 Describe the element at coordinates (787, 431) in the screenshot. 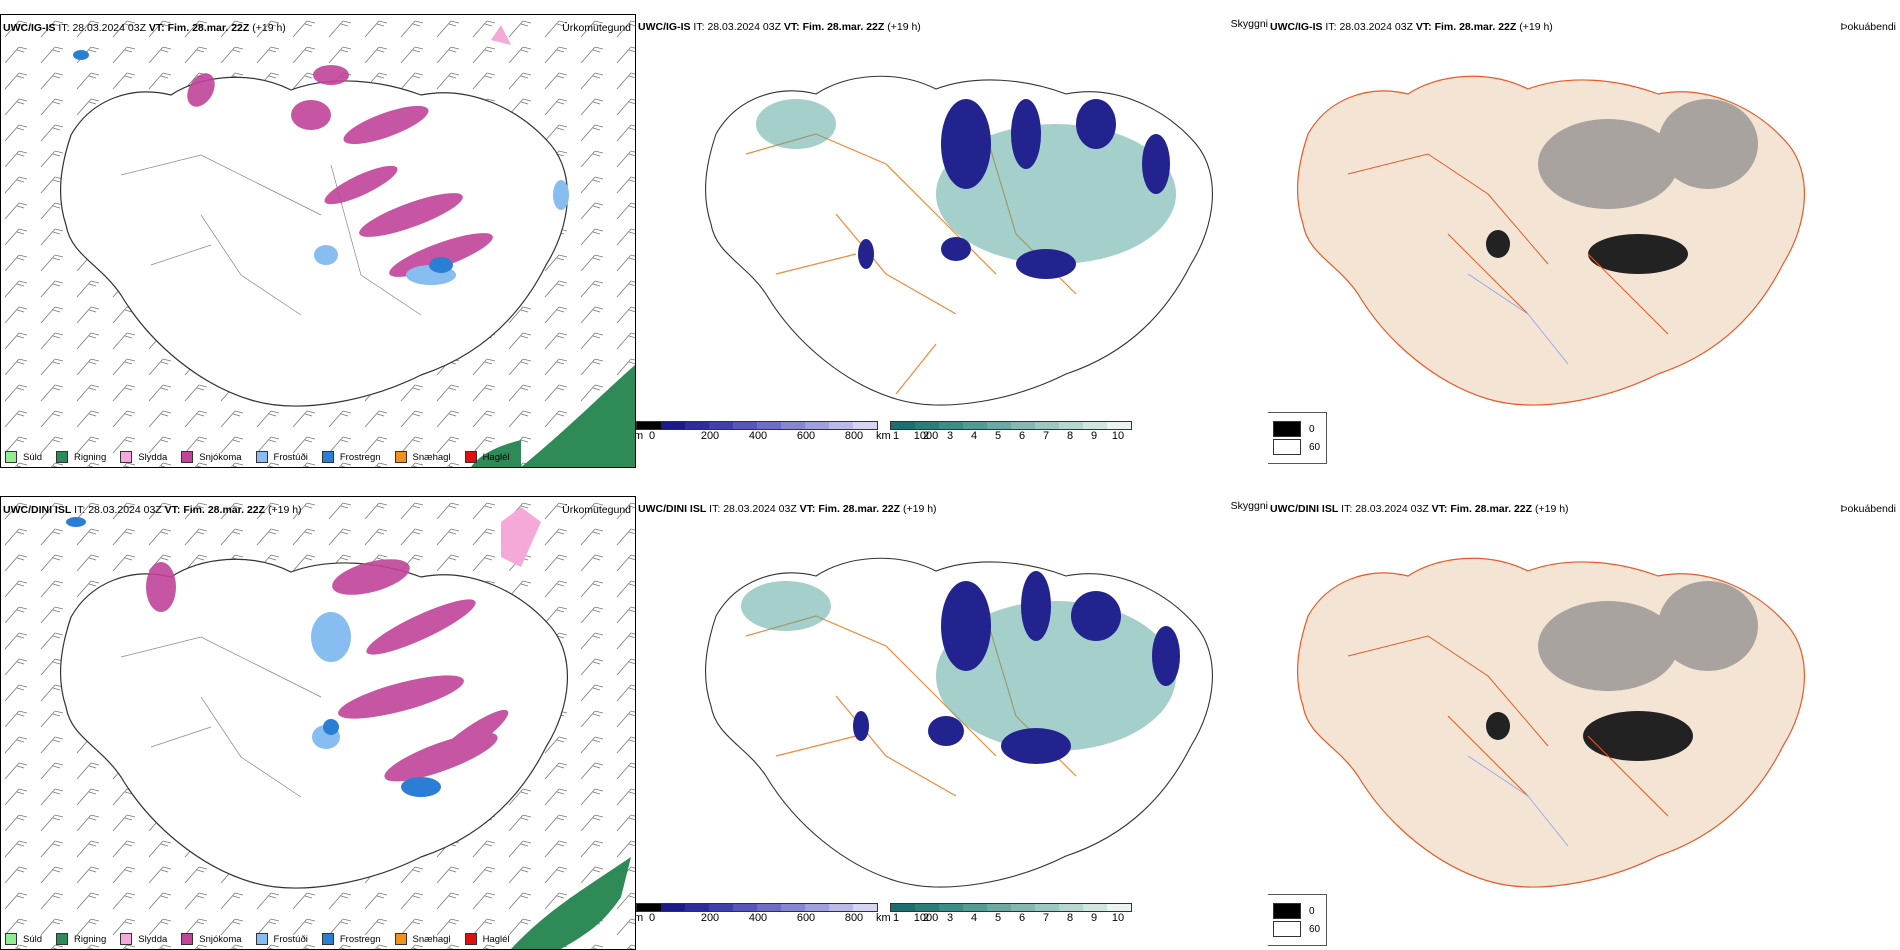

I see `colorbar-meters: m 0 200 400 600 800 1000` at that location.